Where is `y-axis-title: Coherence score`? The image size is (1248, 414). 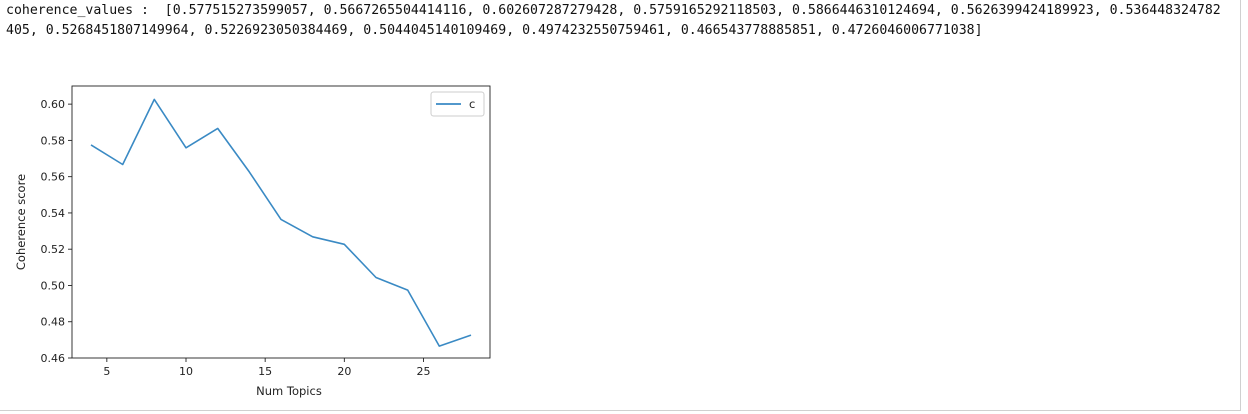
y-axis-title: Coherence score is located at coordinates (21, 222).